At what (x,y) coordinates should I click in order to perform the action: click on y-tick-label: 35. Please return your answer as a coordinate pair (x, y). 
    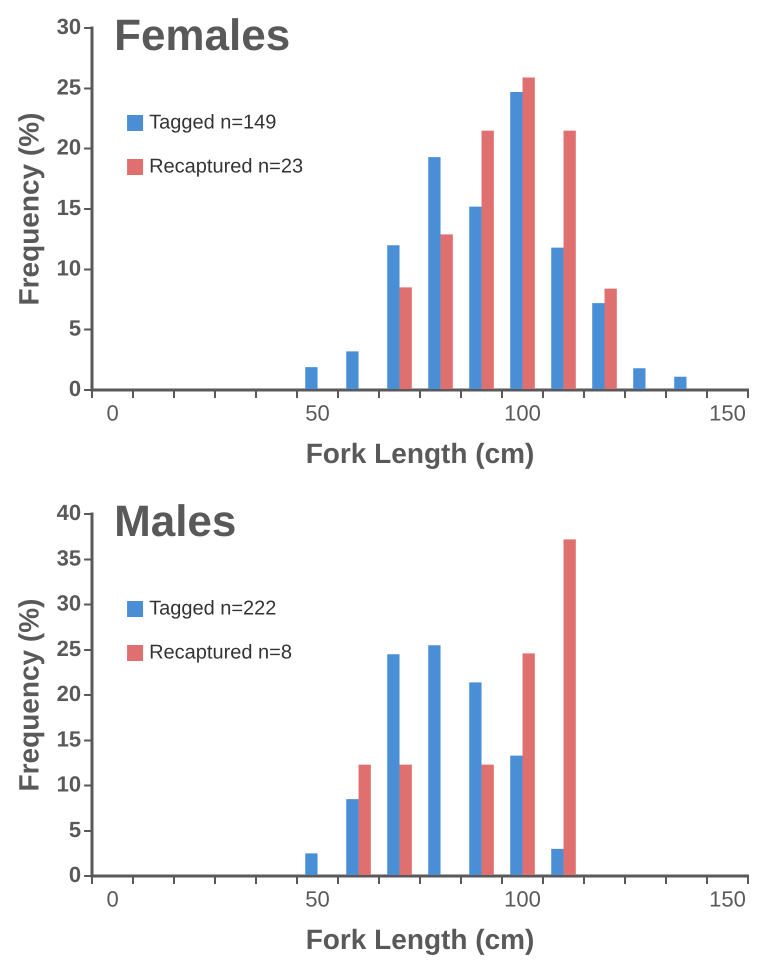
    Looking at the image, I should click on (69, 557).